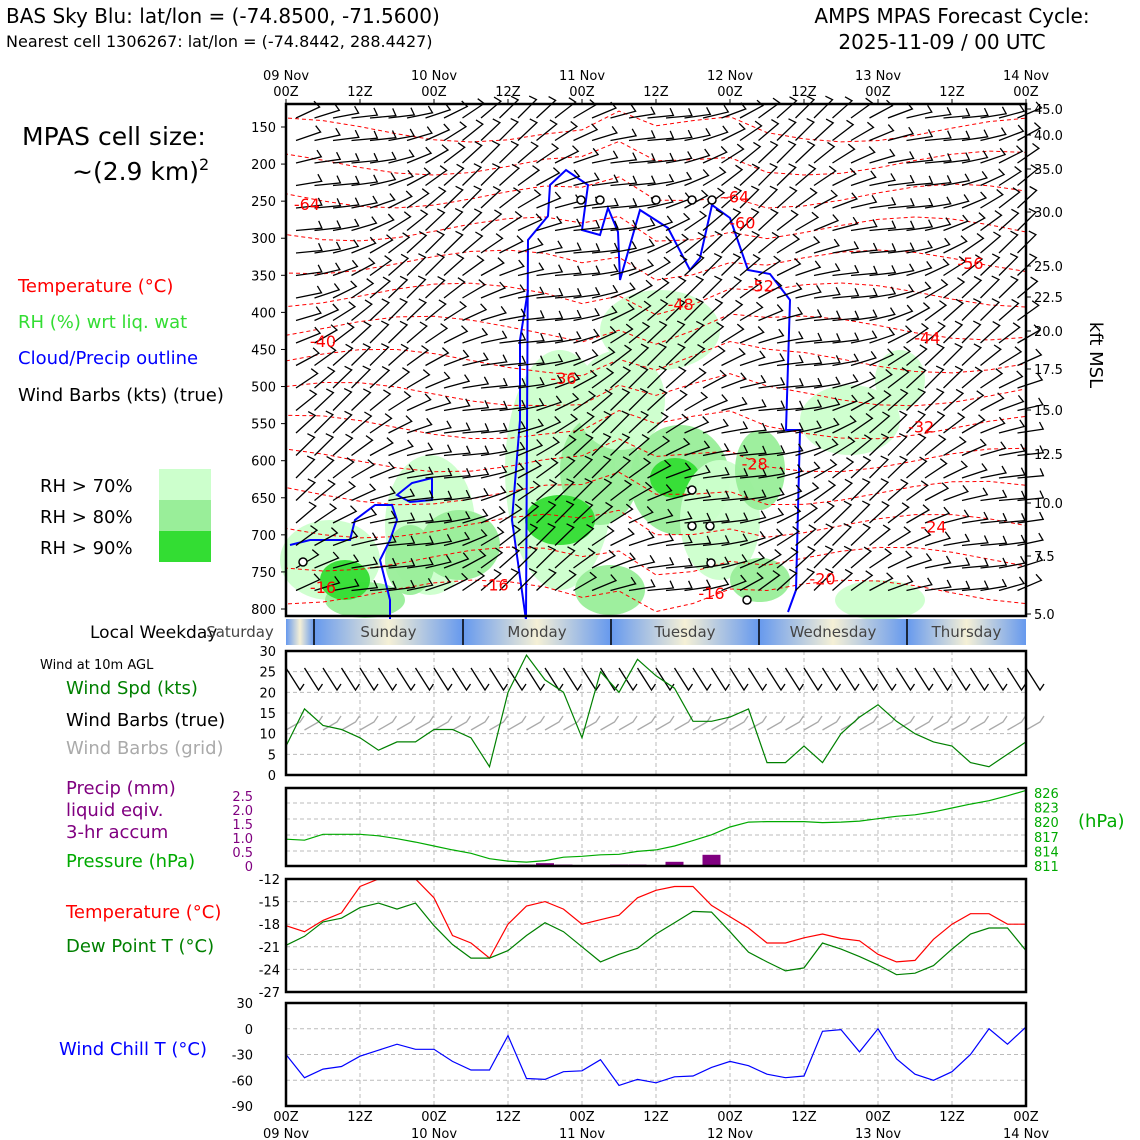 The image size is (1140, 1140). Describe the element at coordinates (242, 811) in the screenshot. I see `precip-ytick-4: 2.0` at that location.